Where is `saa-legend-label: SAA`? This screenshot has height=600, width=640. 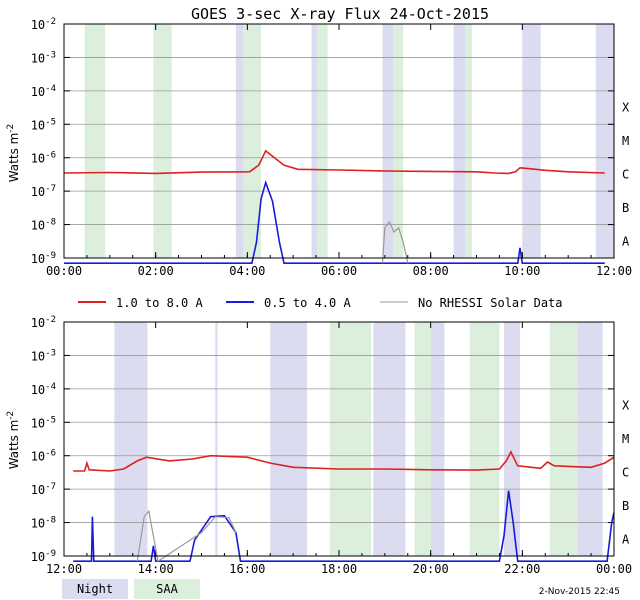 saa-legend-label: SAA is located at coordinates (167, 589).